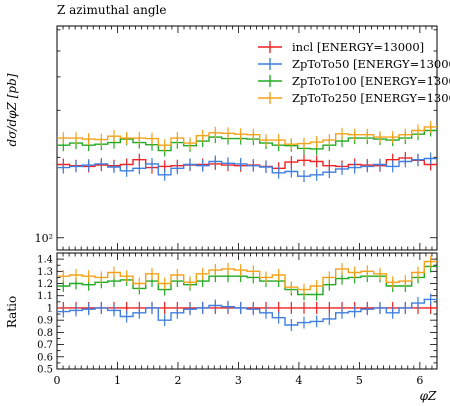  Describe the element at coordinates (177, 380) in the screenshot. I see `x-tick-label: 2` at that location.